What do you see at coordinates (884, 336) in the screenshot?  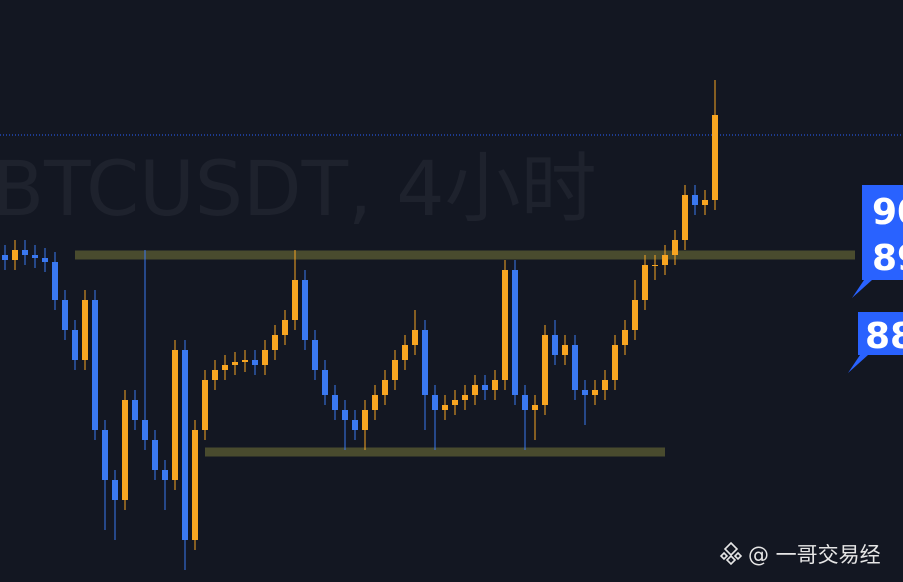 I see `price-label: 88` at bounding box center [884, 336].